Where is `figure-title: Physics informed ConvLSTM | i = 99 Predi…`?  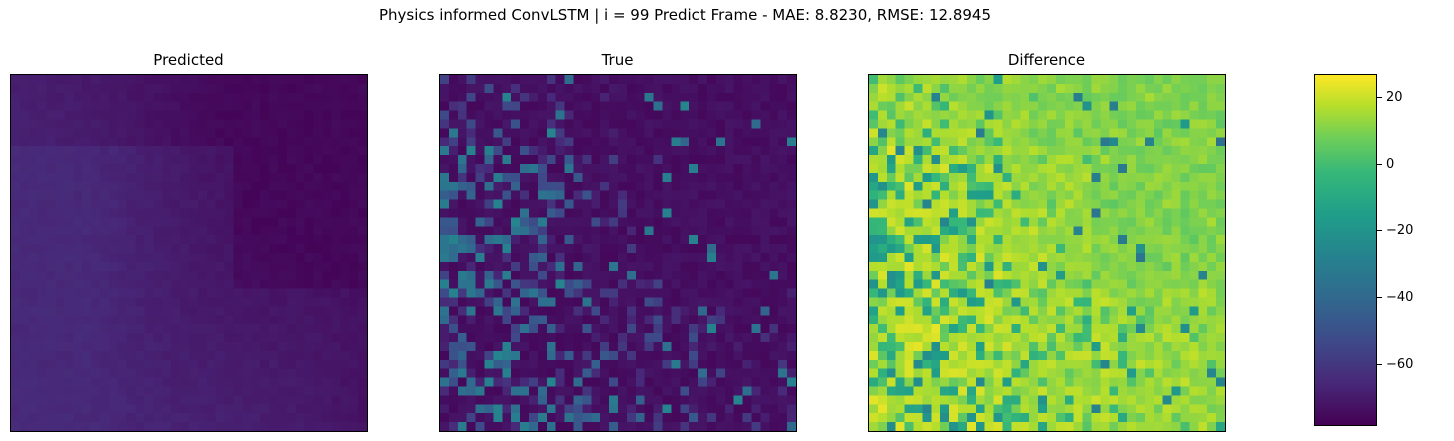
figure-title: Physics informed ConvLSTM | i = 99 Predi… is located at coordinates (685, 15).